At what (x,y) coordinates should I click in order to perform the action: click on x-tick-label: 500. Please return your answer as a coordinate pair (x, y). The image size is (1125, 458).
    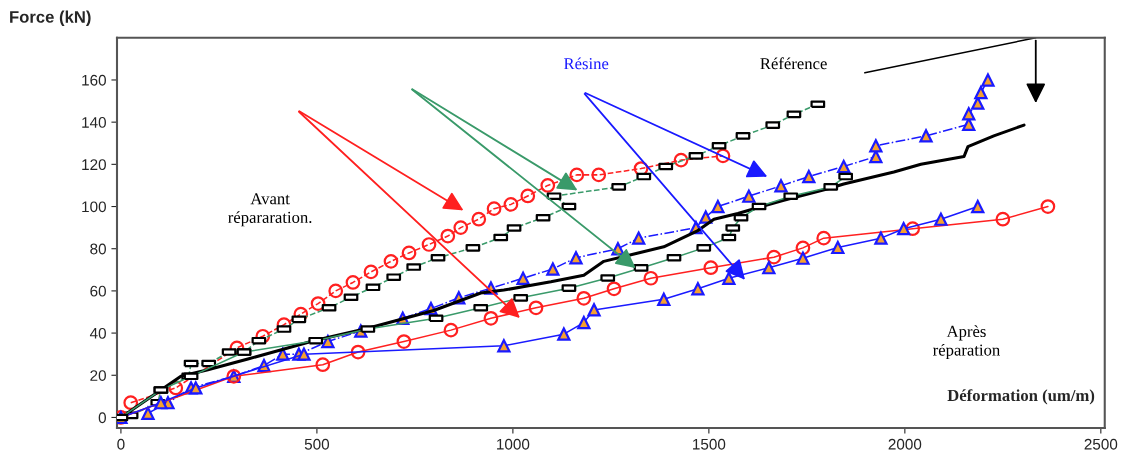
    Looking at the image, I should click on (317, 444).